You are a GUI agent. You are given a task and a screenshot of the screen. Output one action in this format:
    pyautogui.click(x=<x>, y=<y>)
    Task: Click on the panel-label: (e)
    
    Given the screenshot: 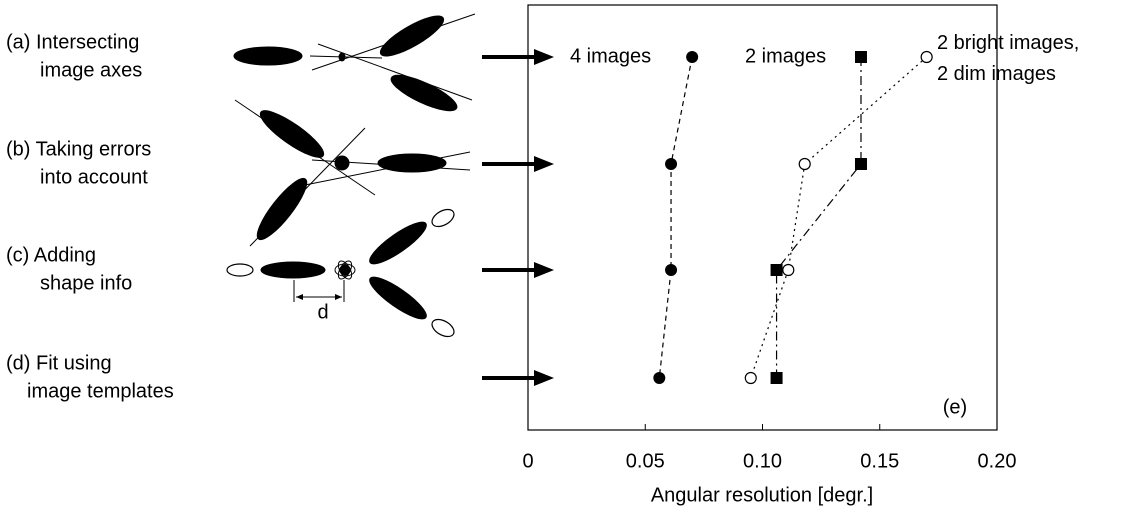 What is the action you would take?
    pyautogui.click(x=955, y=407)
    